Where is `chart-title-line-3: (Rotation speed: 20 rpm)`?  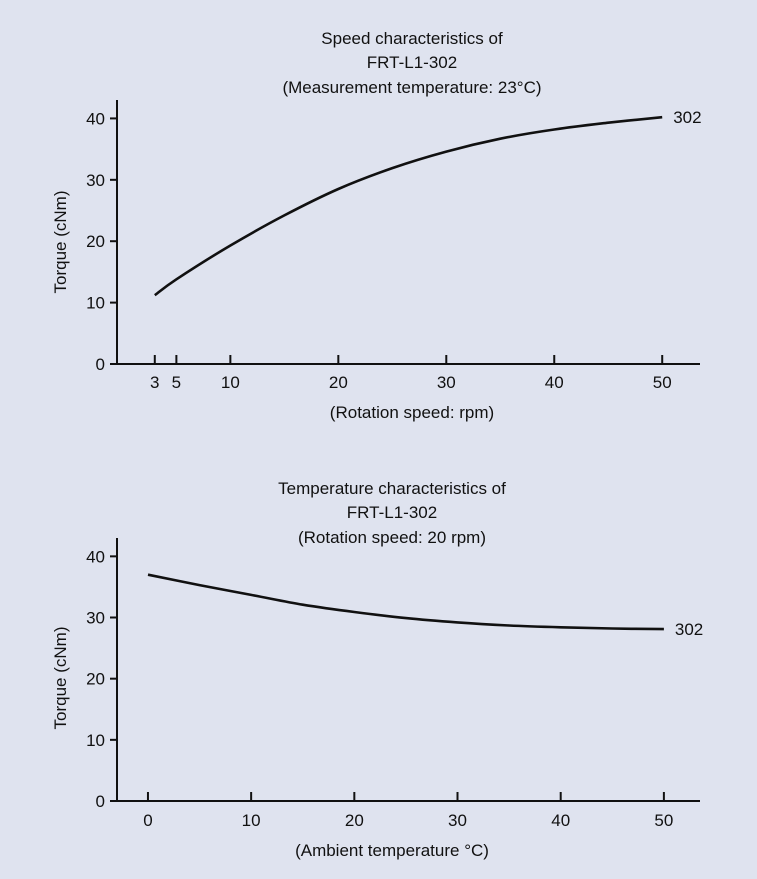 chart-title-line-3: (Rotation speed: 20 rpm) is located at coordinates (392, 537).